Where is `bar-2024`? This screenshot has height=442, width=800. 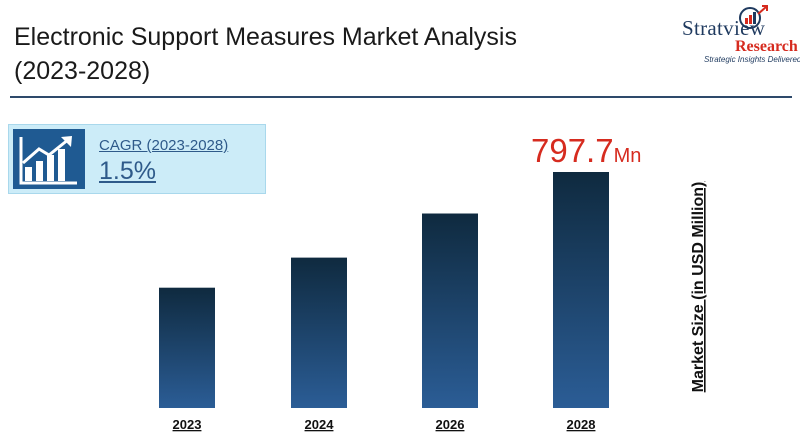
bar-2024 is located at coordinates (319, 332).